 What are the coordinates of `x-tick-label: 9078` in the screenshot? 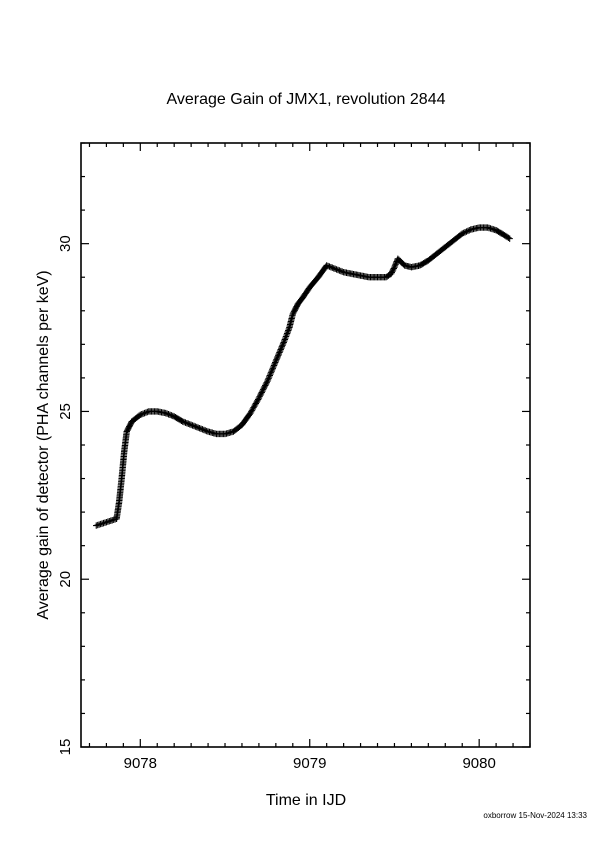 It's located at (140, 763).